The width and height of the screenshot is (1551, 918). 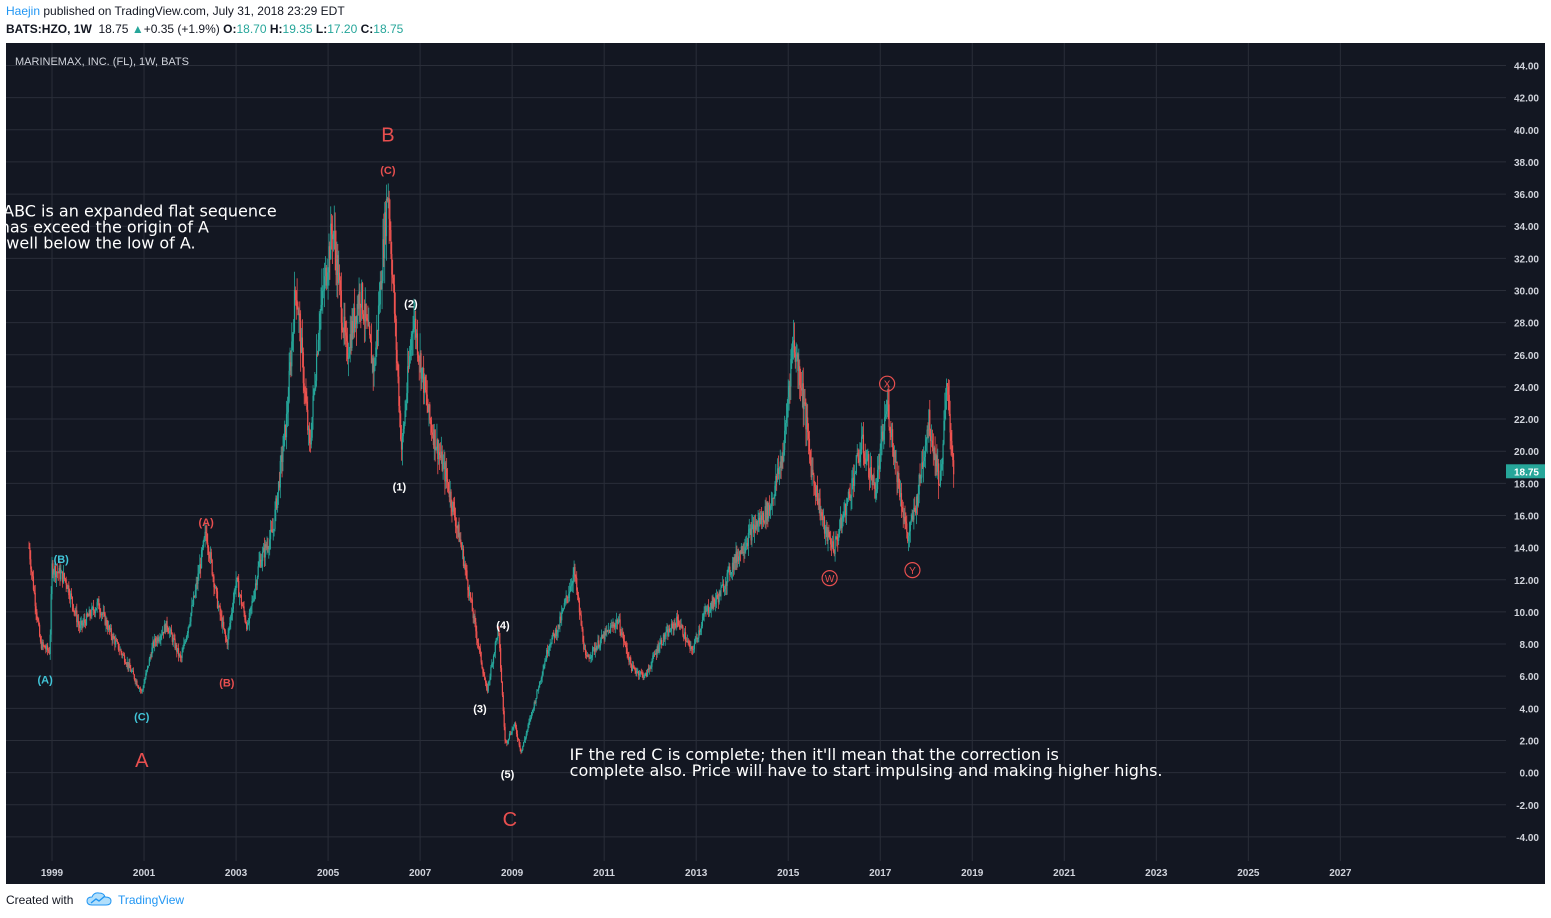 What do you see at coordinates (23, 11) in the screenshot?
I see `author-link: Haejin` at bounding box center [23, 11].